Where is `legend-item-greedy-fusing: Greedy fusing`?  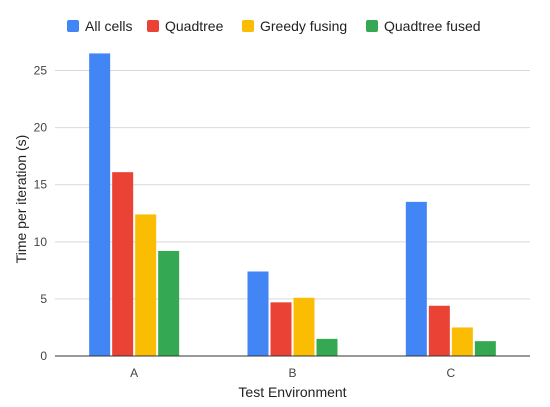
legend-item-greedy-fusing: Greedy fusing is located at coordinates (294, 26).